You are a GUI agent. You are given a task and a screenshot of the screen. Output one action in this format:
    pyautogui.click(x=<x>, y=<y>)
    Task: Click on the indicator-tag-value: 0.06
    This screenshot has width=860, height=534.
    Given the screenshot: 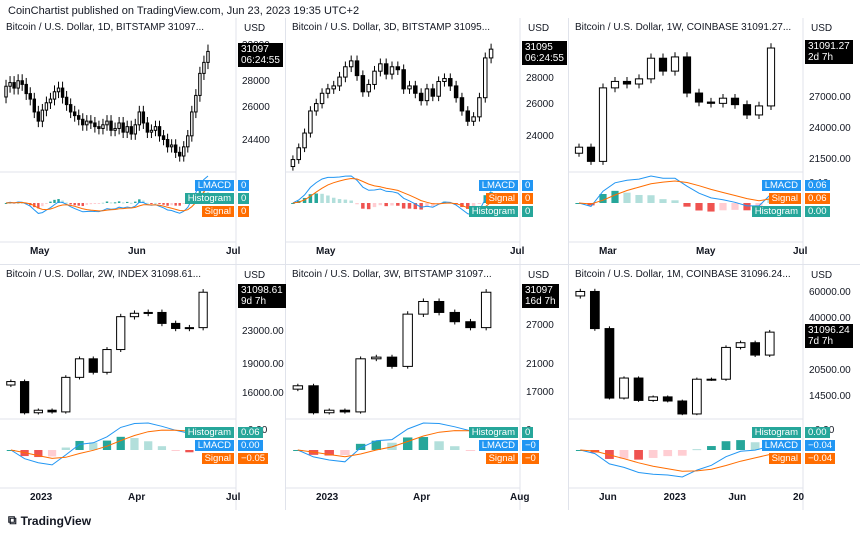 What is the action you would take?
    pyautogui.click(x=817, y=185)
    